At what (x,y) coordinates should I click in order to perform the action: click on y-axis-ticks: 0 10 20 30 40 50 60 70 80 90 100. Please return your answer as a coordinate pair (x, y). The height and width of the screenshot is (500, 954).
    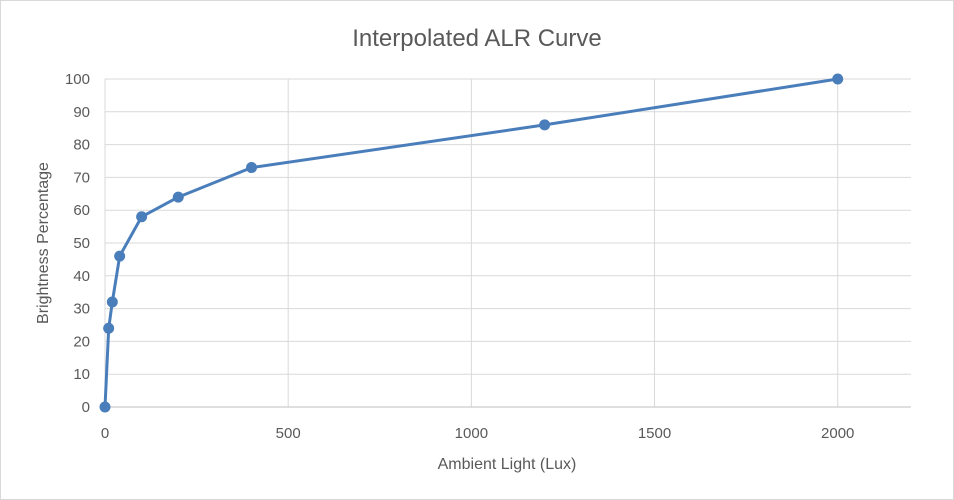
    Looking at the image, I should click on (77, 243).